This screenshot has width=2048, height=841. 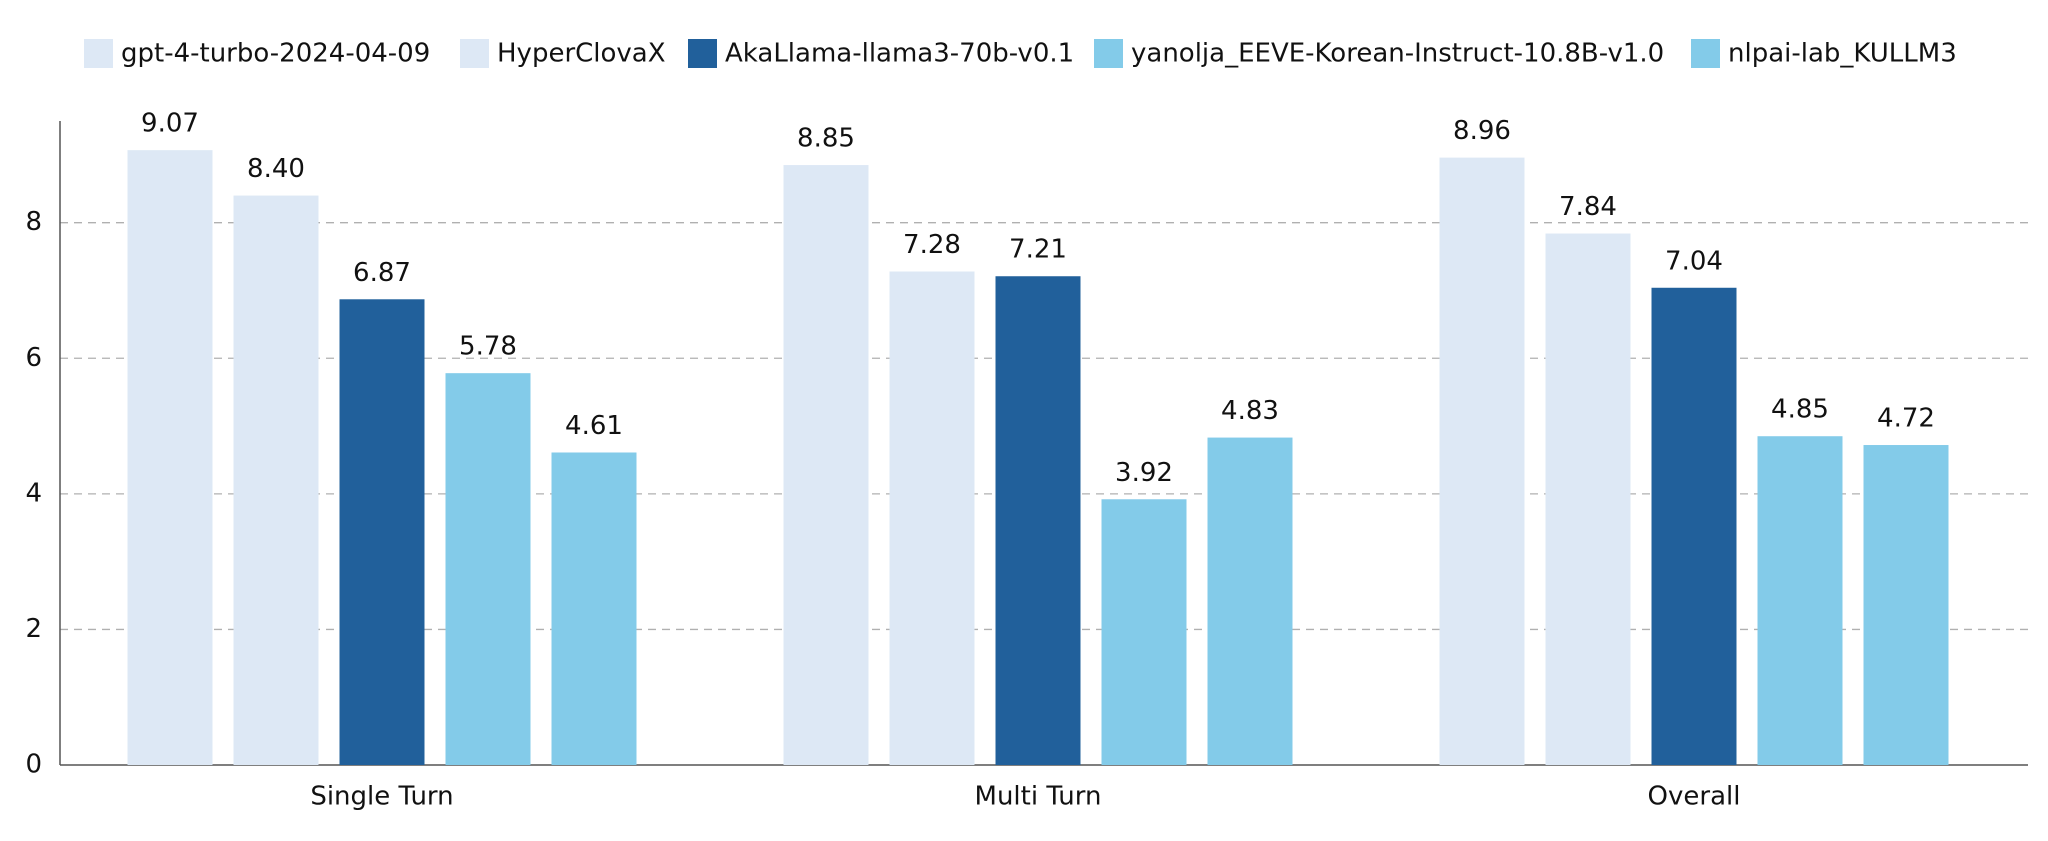 I want to click on legend-label: AkaLlama-llama3-70b-v0.1, so click(x=899, y=54).